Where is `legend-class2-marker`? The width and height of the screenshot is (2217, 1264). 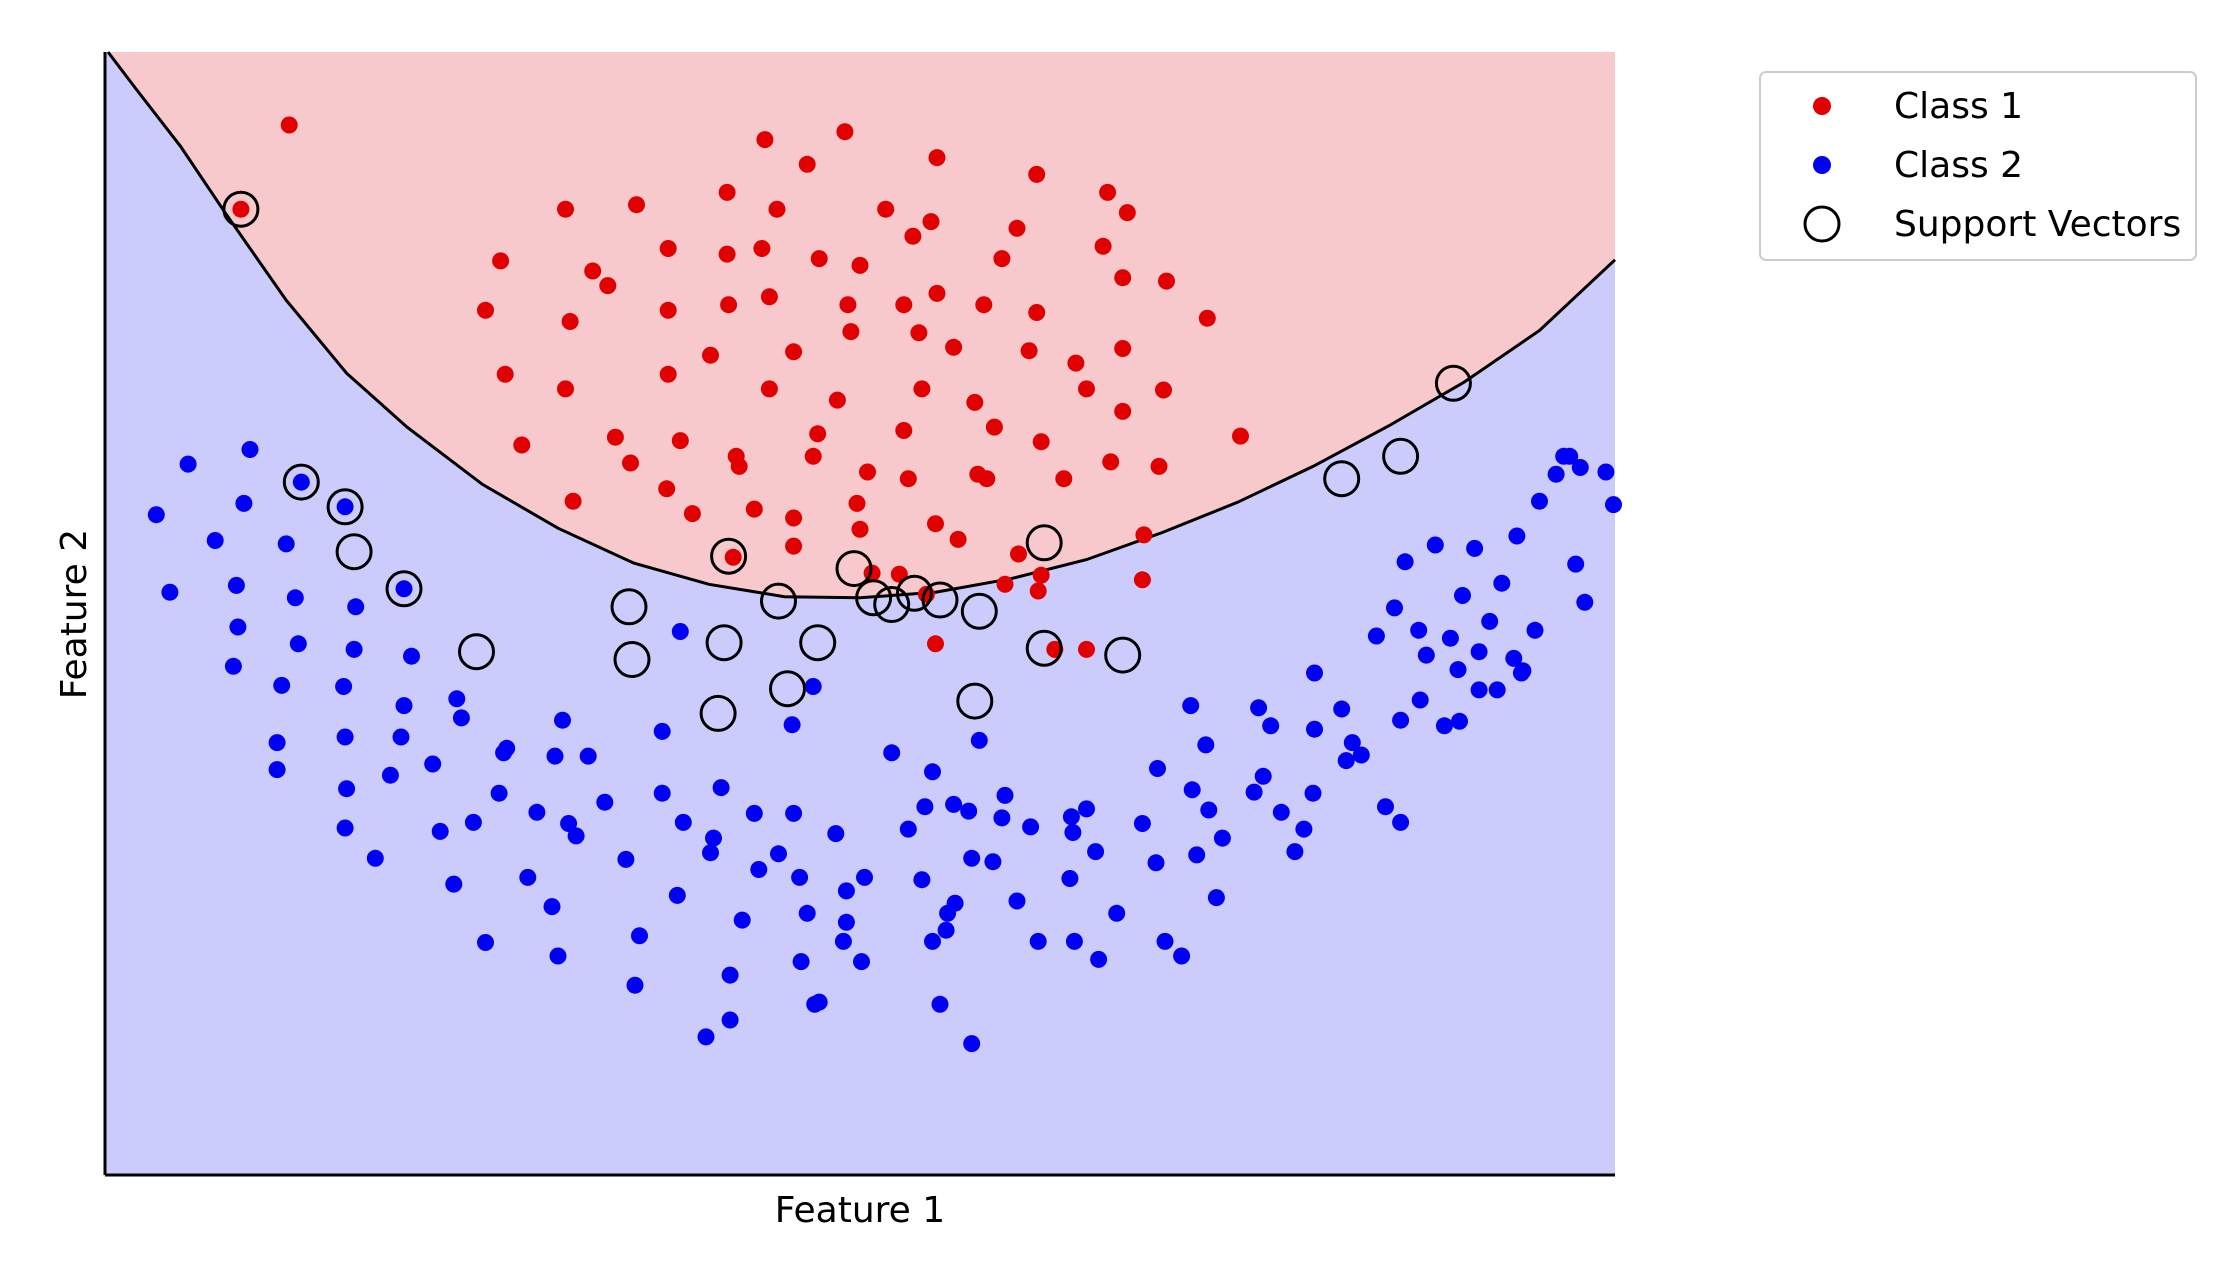 legend-class2-marker is located at coordinates (1822, 165).